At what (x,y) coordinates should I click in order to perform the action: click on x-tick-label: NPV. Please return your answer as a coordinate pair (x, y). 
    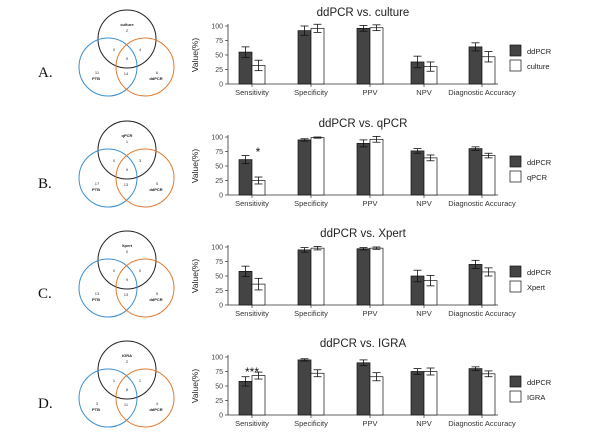
    Looking at the image, I should click on (423, 313).